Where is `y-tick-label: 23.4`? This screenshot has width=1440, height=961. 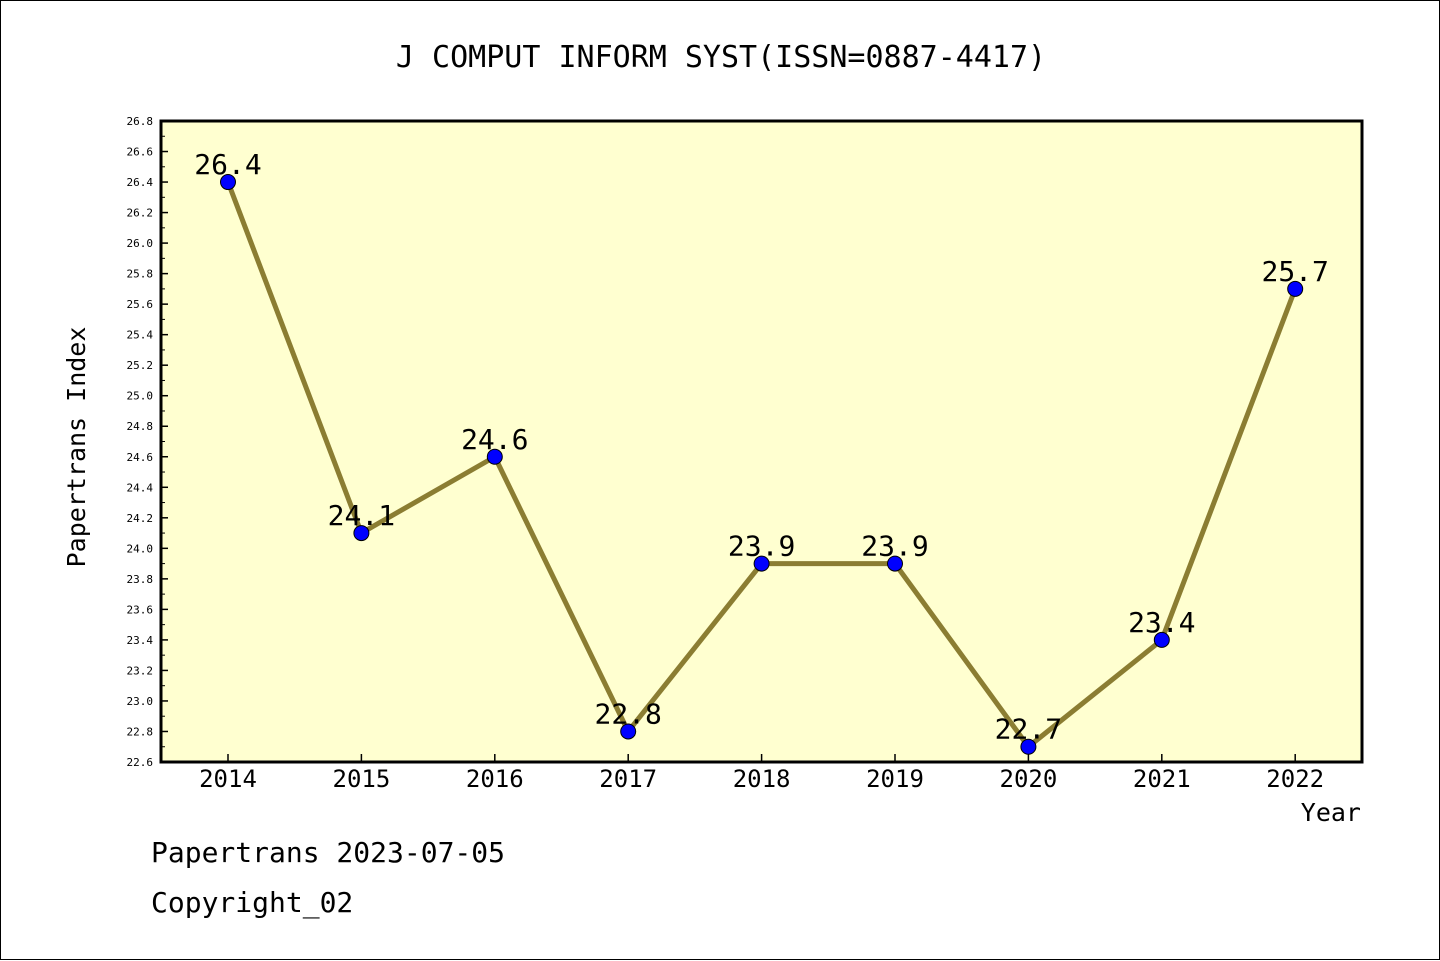 y-tick-label: 23.4 is located at coordinates (140, 640).